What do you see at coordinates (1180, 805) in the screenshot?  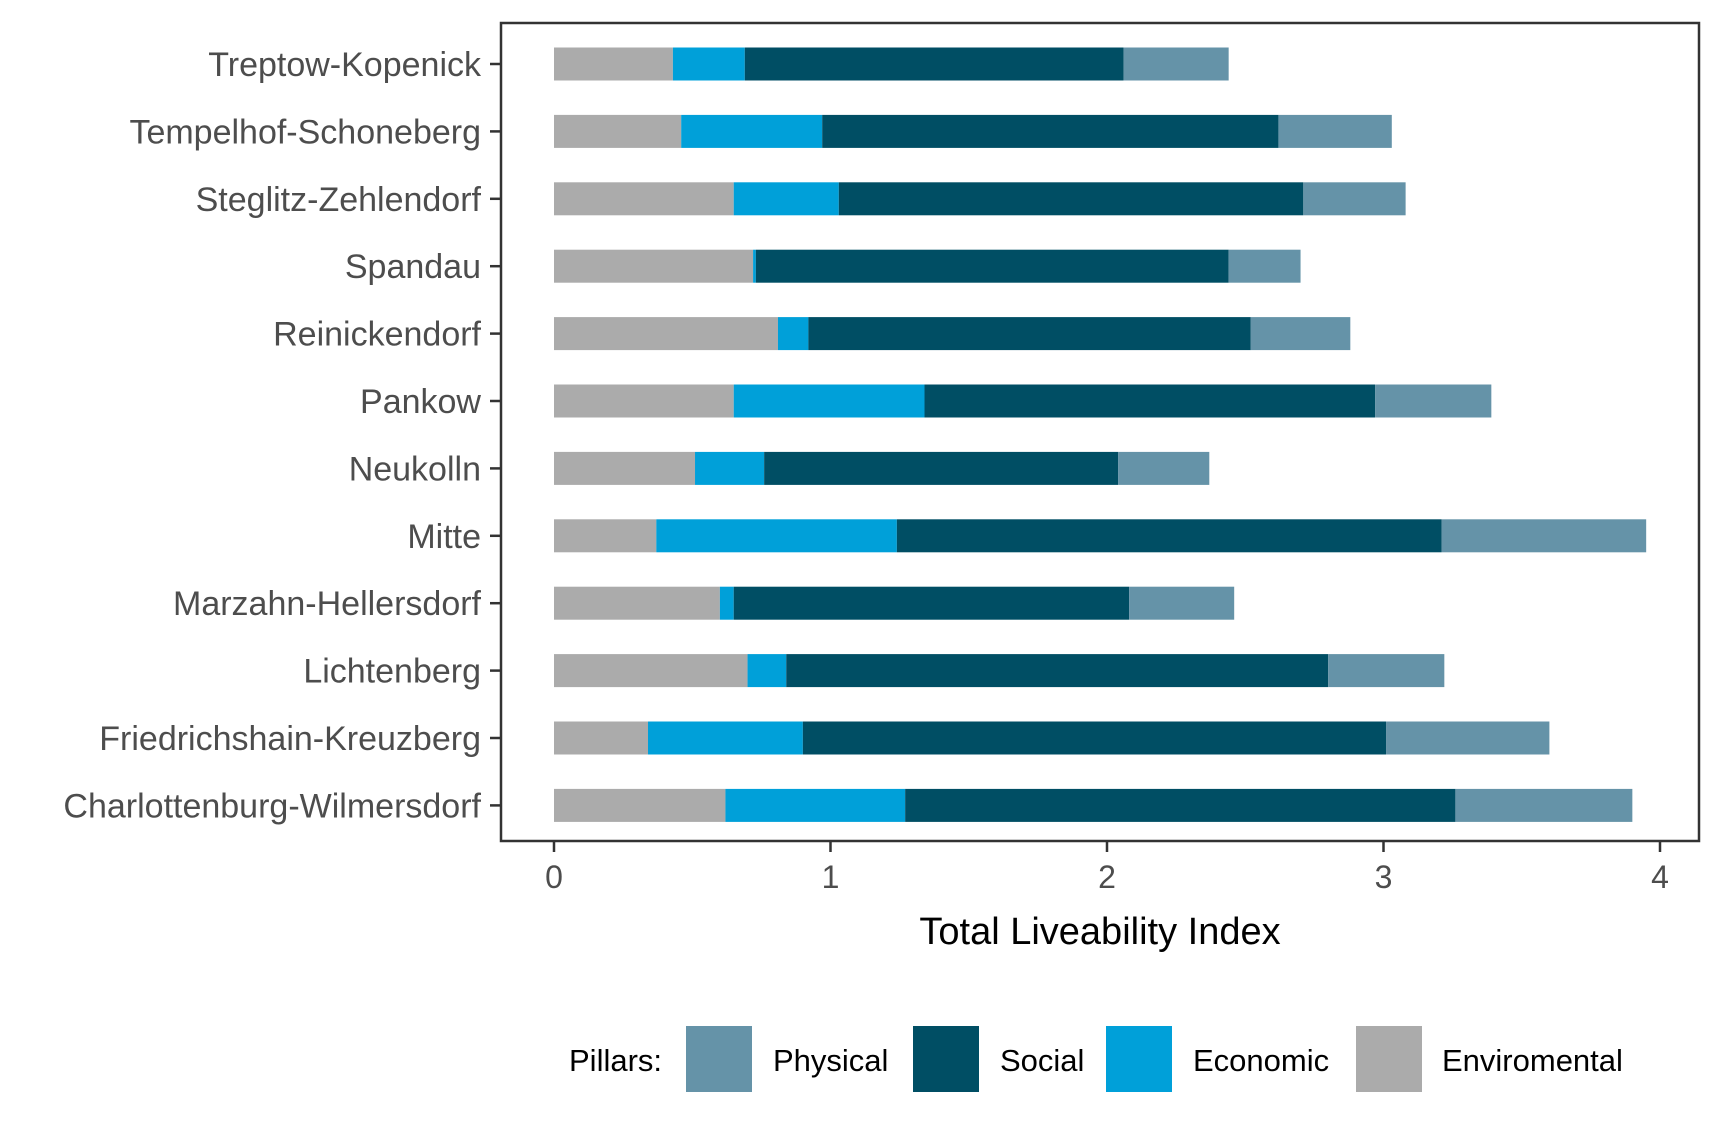 I see `bar-charlottenburg-wilmersdorf-social` at bounding box center [1180, 805].